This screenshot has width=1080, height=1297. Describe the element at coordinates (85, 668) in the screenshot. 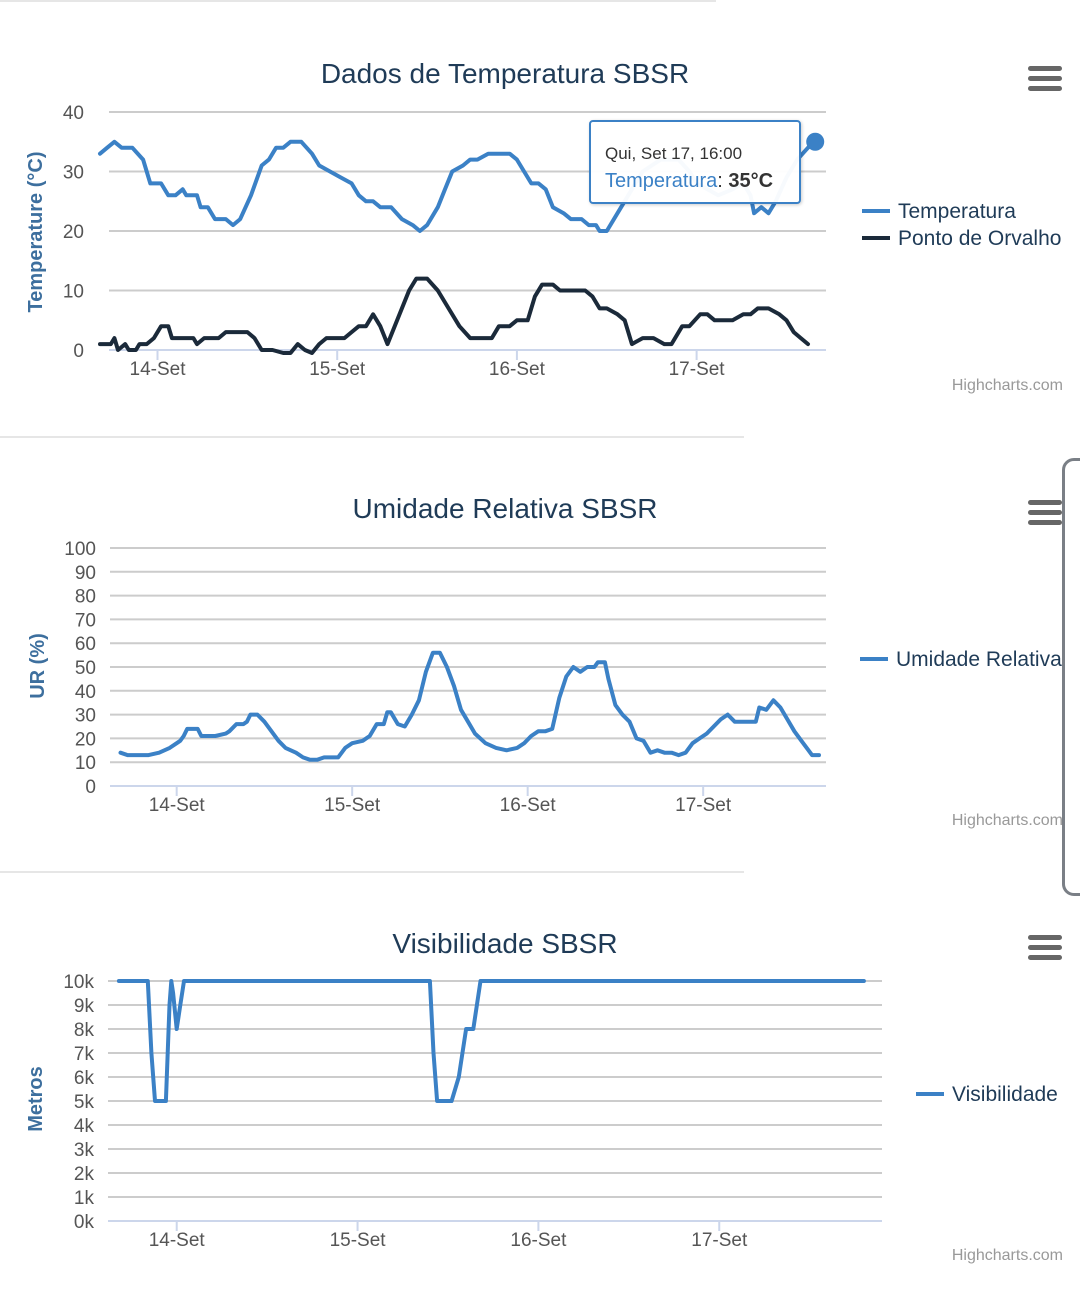

I see `y-tick-label: 50` at that location.